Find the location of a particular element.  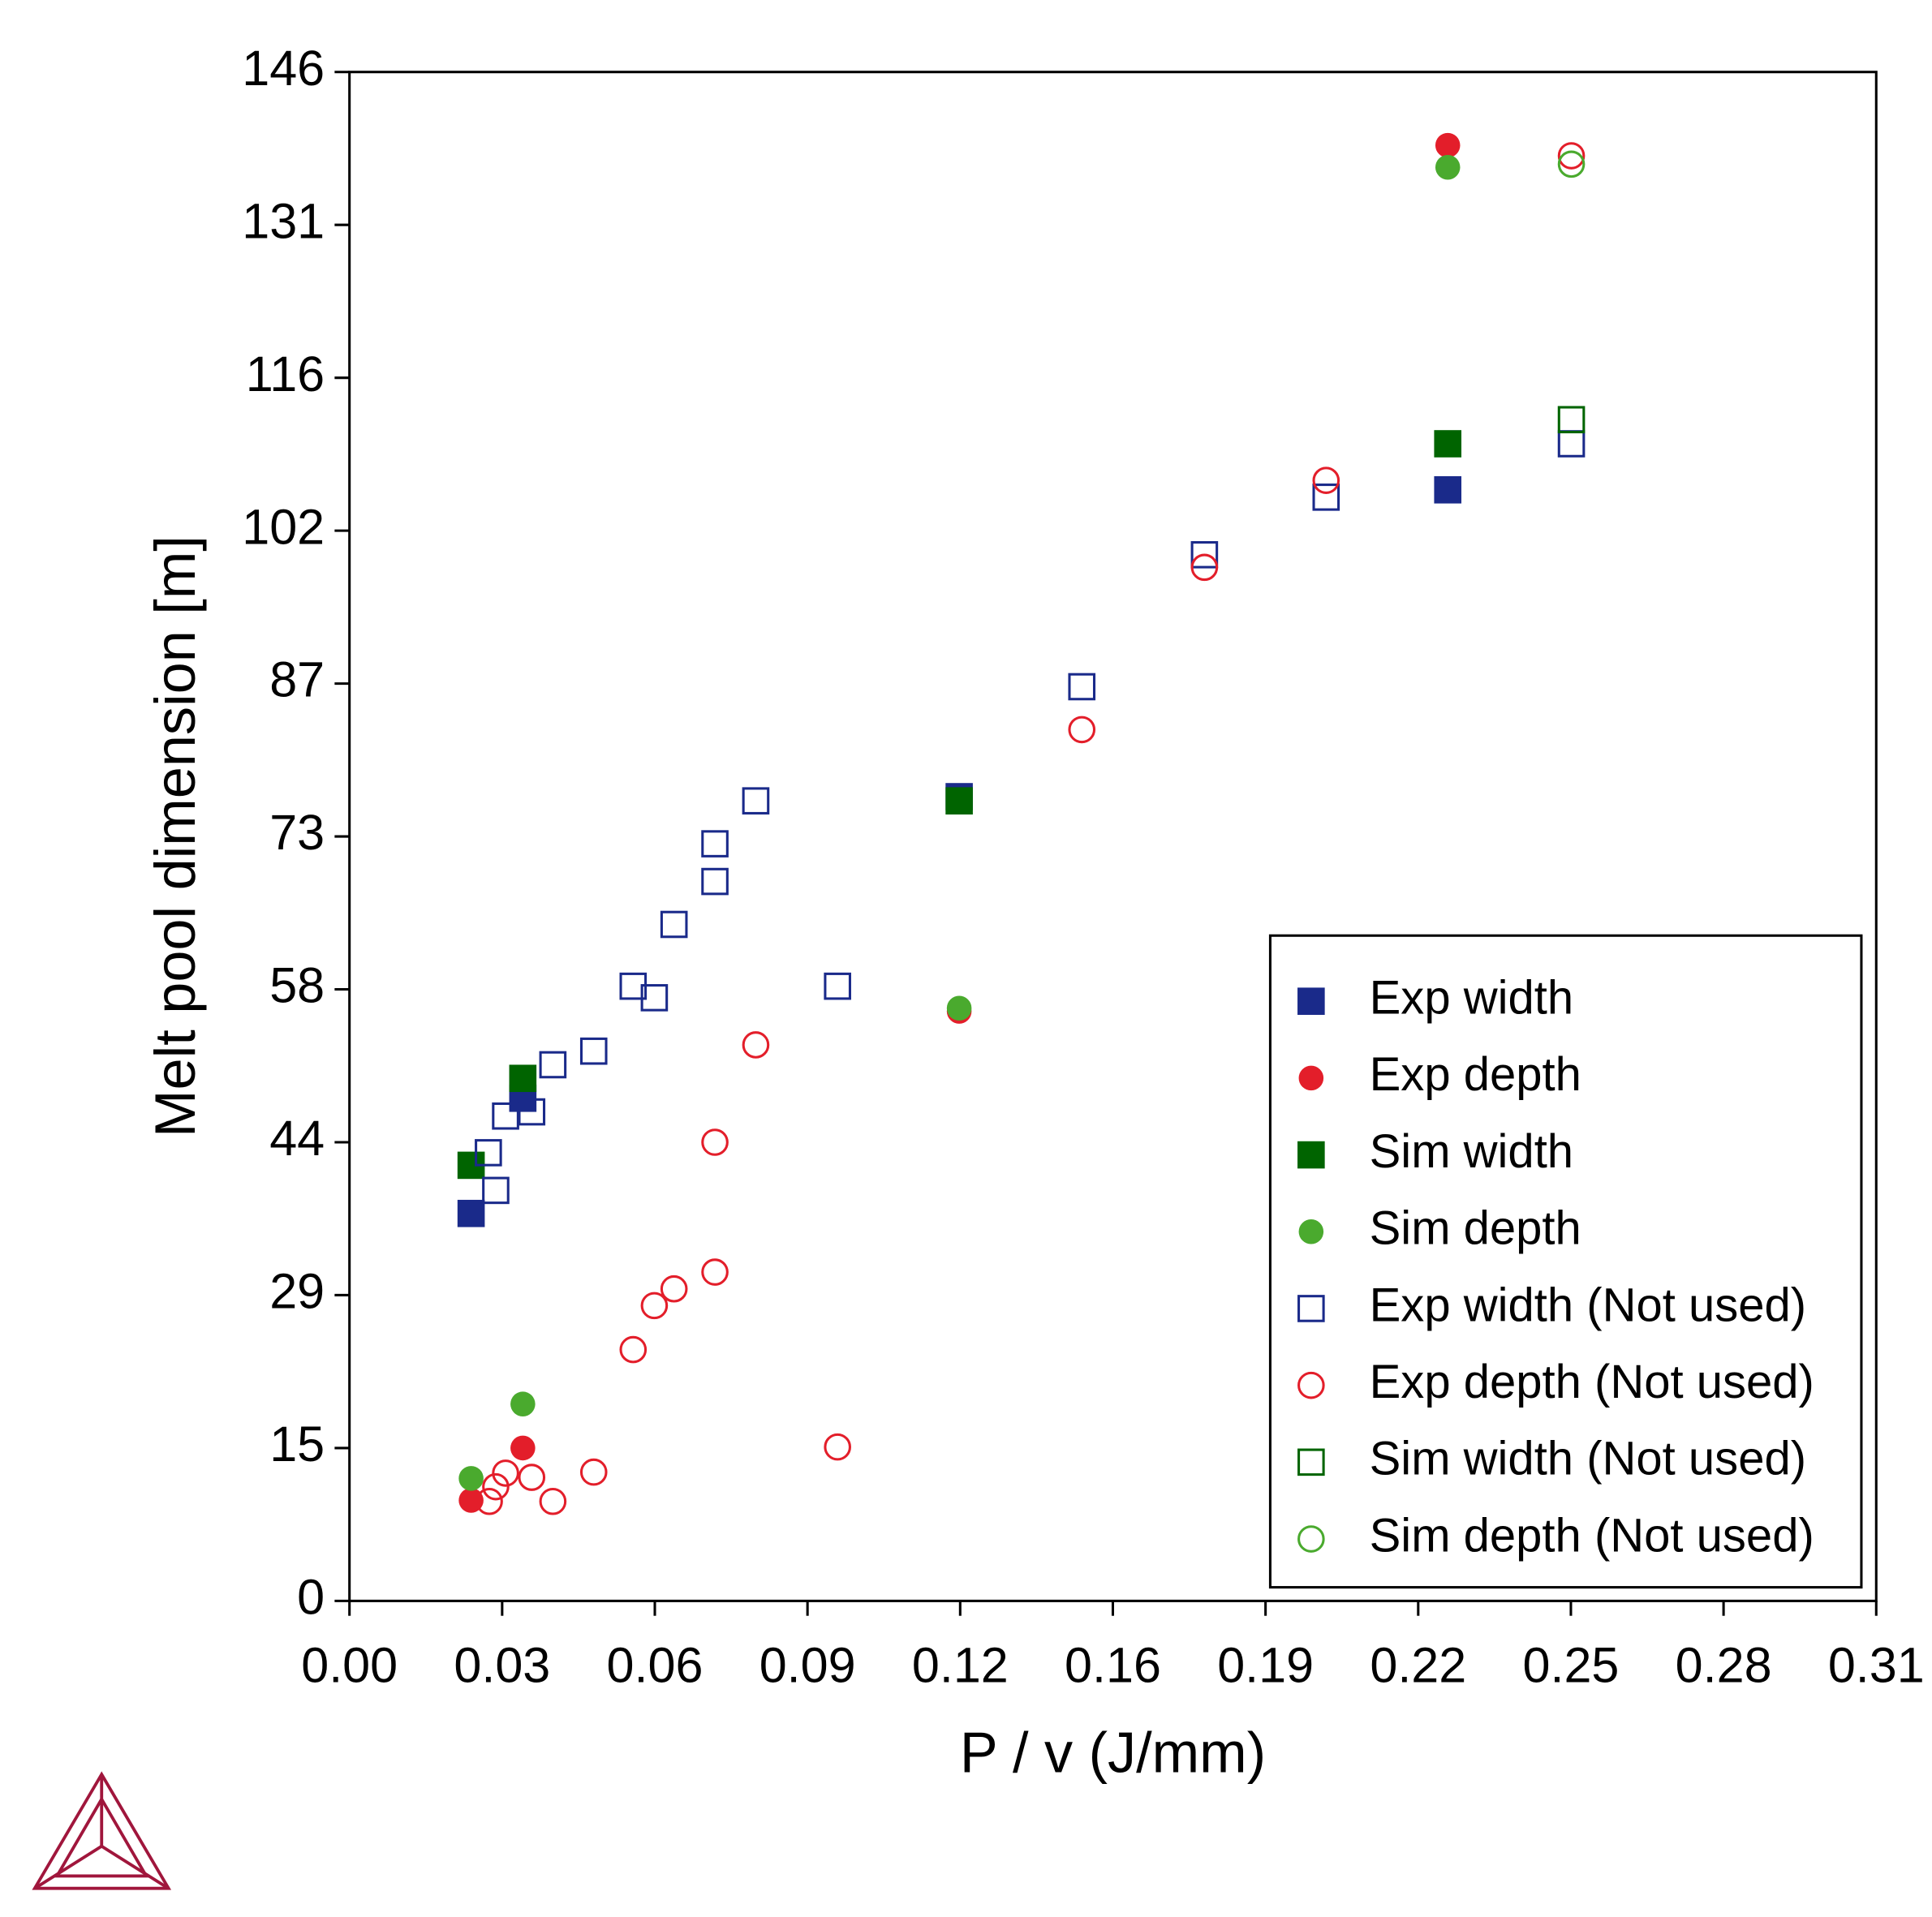

x-tick-label: 0.09 is located at coordinates (807, 1666).